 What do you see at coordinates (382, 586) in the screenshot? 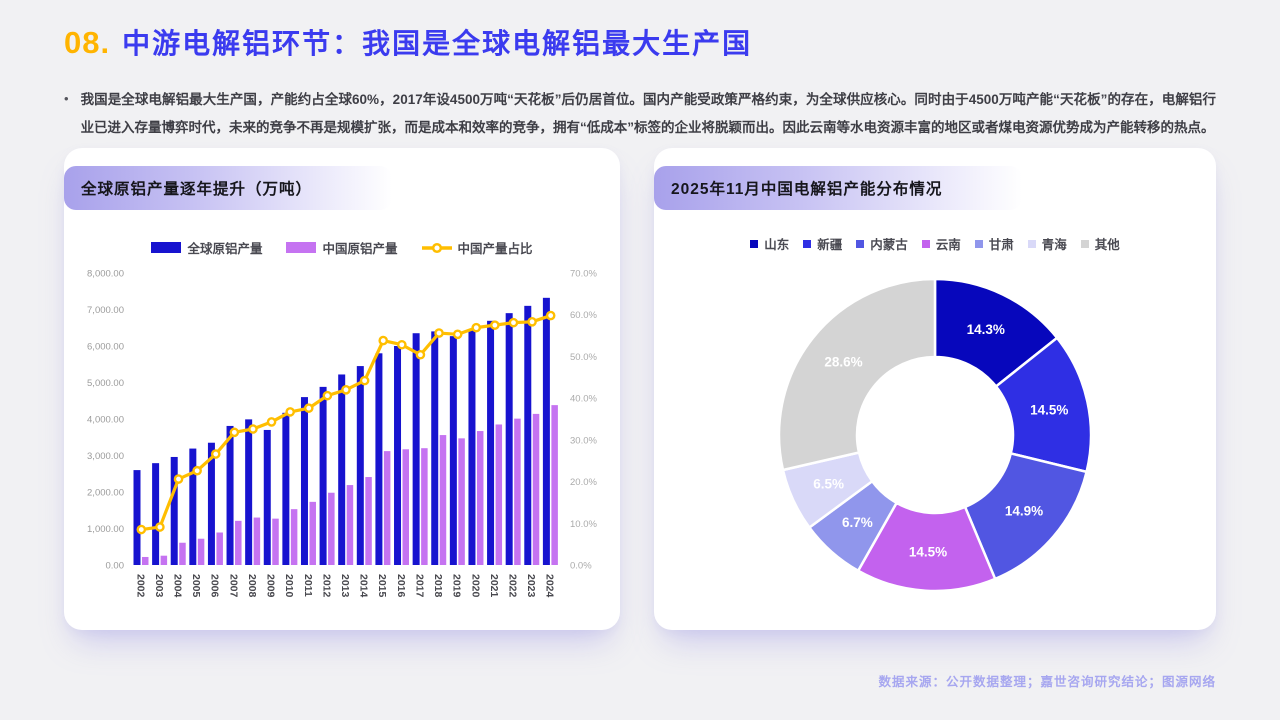
I see `x-axis-tick: 2015` at bounding box center [382, 586].